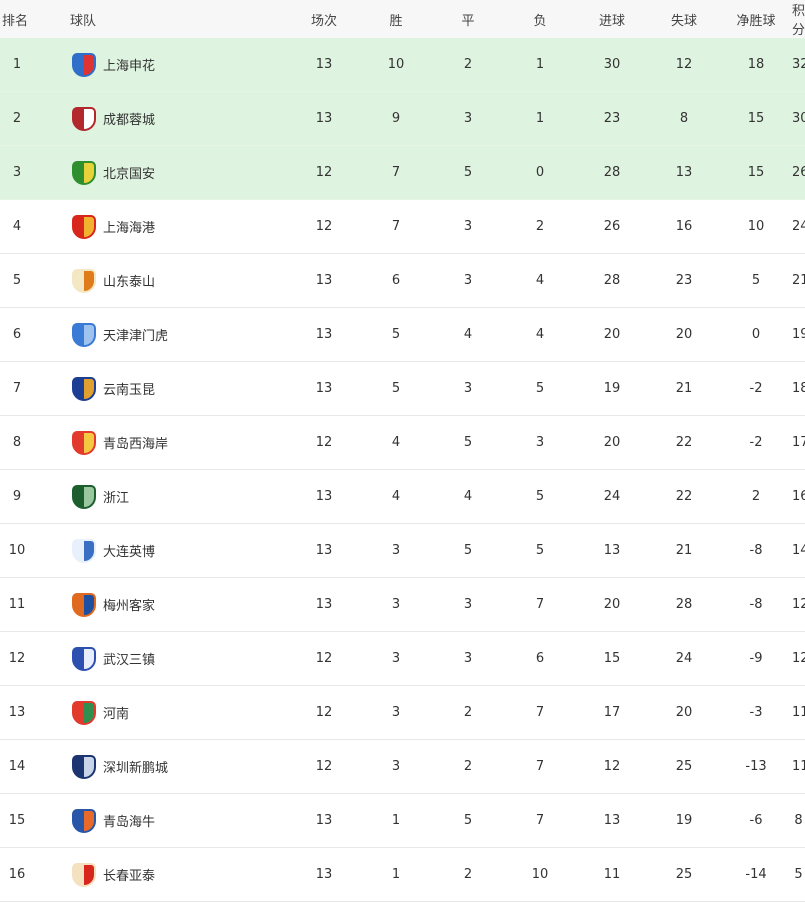 This screenshot has height=902, width=805. Describe the element at coordinates (136, 444) in the screenshot. I see `team-name: 青岛西海岸` at that location.